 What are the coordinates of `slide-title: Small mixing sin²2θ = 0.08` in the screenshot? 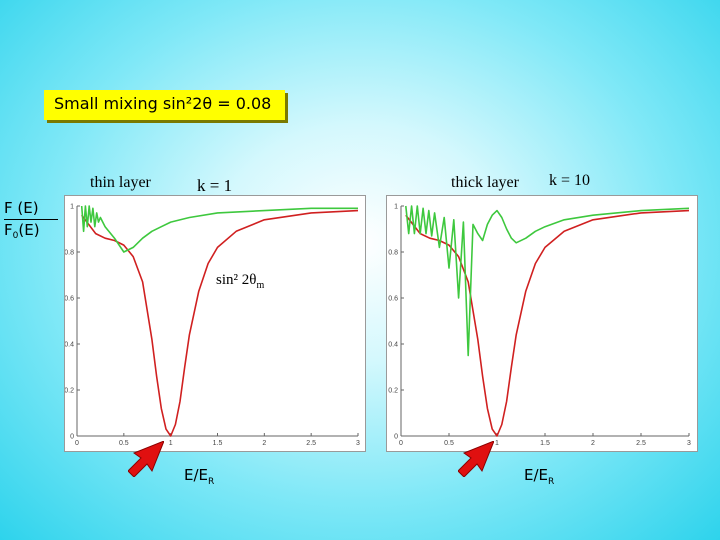 It's located at (163, 103).